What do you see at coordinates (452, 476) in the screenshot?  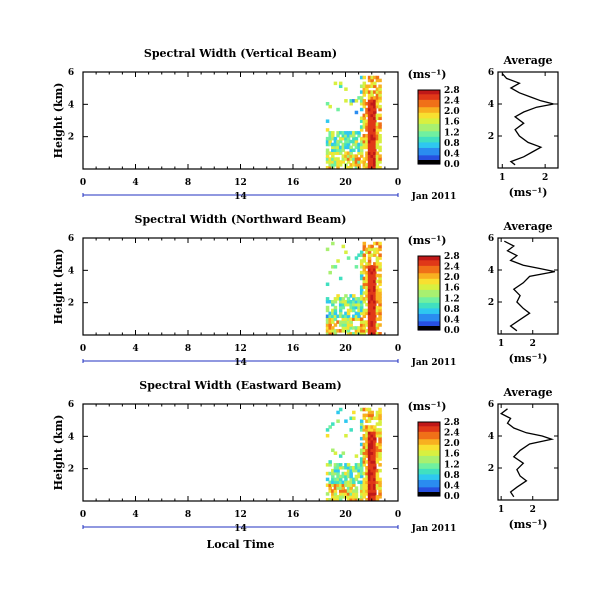 I see `colorbar-tick-label: 0.8` at bounding box center [452, 476].